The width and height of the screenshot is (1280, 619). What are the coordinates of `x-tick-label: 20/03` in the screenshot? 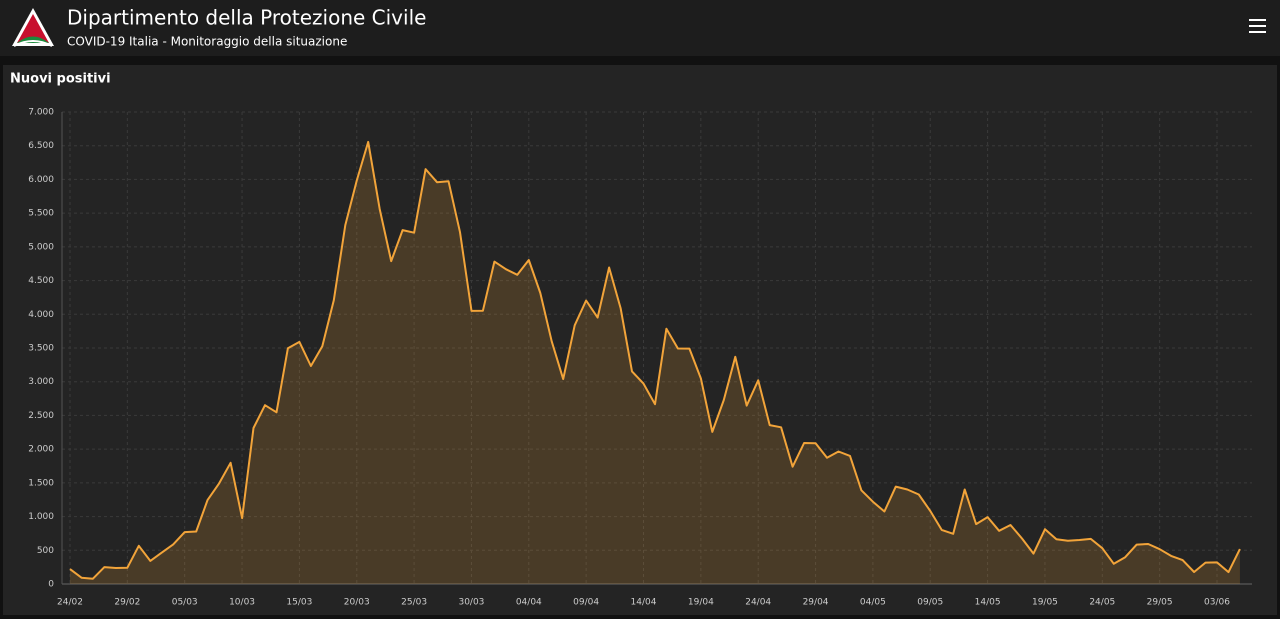 It's located at (357, 603).